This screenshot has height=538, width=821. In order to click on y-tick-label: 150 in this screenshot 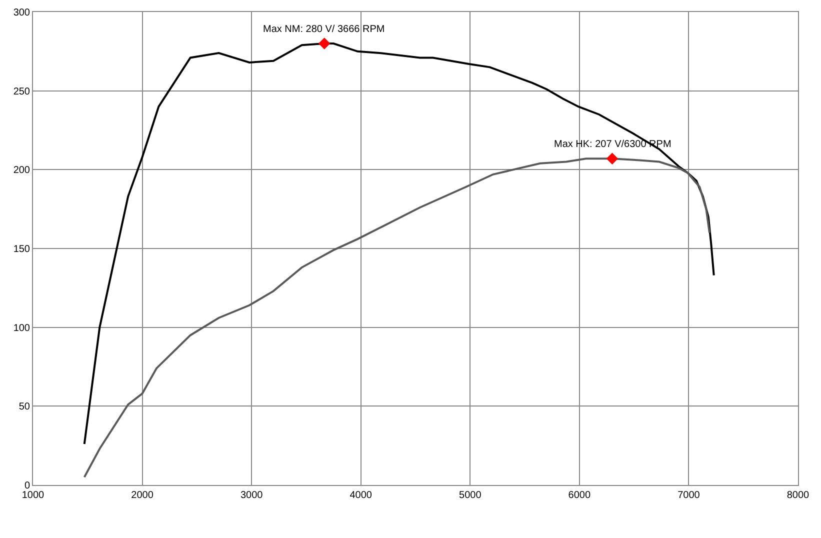, I will do `click(21, 249)`.